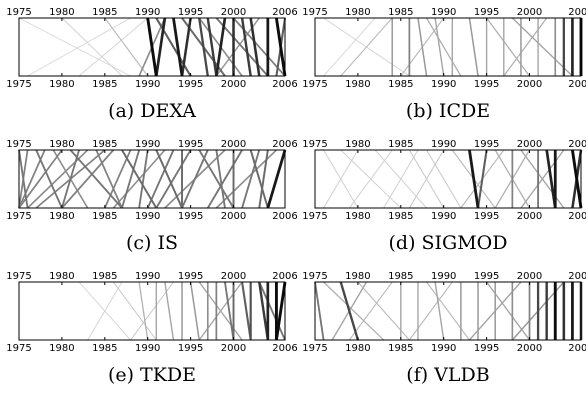 The width and height of the screenshot is (586, 398). I want to click on caption-dexa: (a) DEXA, so click(152, 111).